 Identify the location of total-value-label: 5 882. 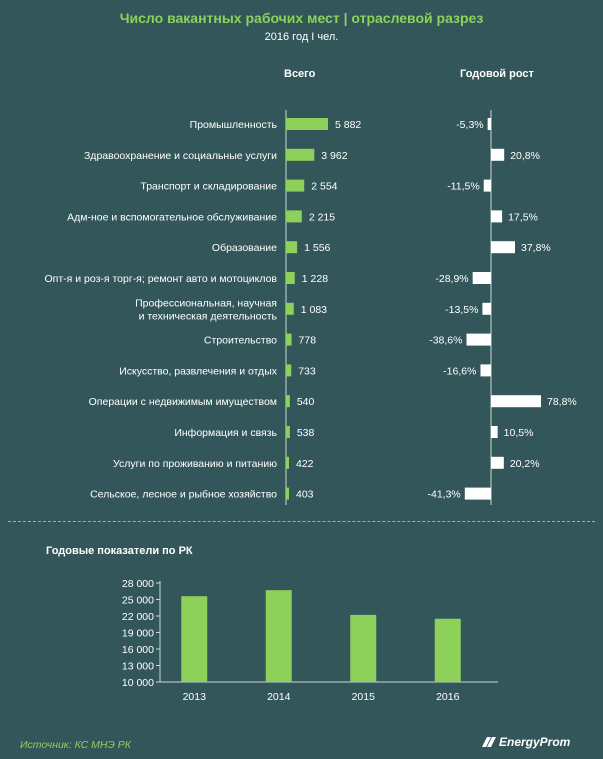
(348, 125).